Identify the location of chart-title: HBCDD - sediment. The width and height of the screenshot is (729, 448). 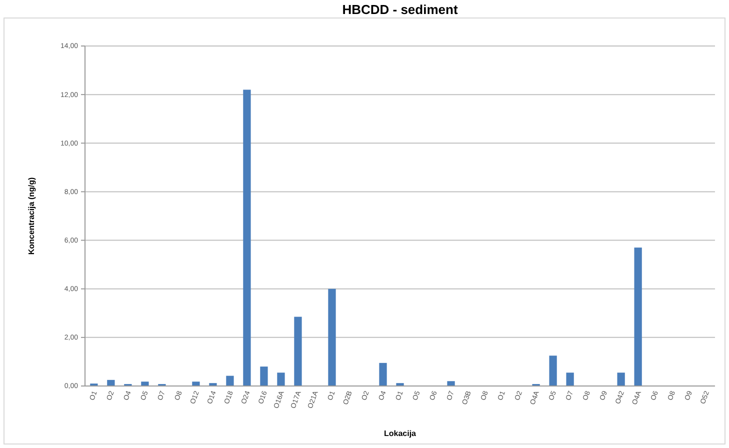
(400, 9).